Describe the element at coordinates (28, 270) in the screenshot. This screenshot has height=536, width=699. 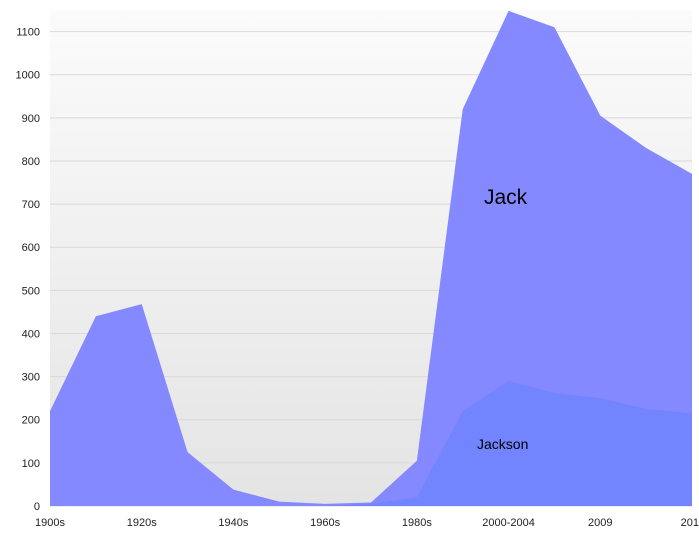
I see `y-axis: 0 100 200 300 400 500 600 700 800 900 1000 1100` at that location.